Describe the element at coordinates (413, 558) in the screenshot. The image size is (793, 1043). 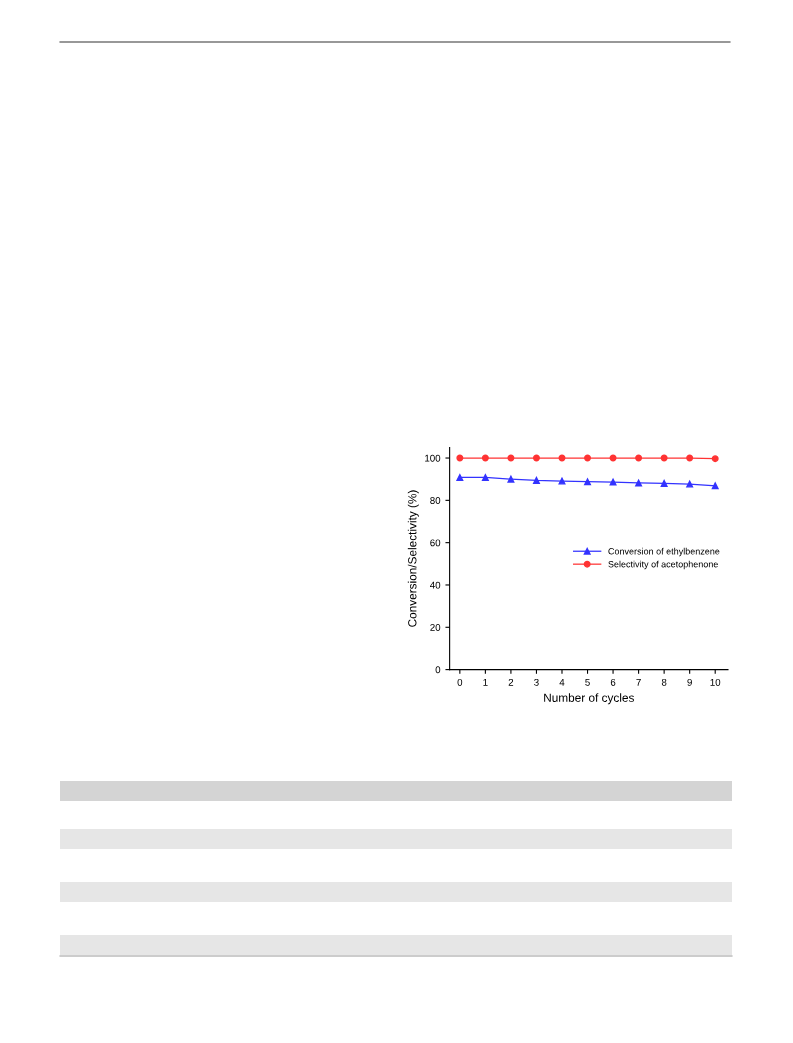
I see `y-axis-title: Conversion/Selectivity (%)` at that location.